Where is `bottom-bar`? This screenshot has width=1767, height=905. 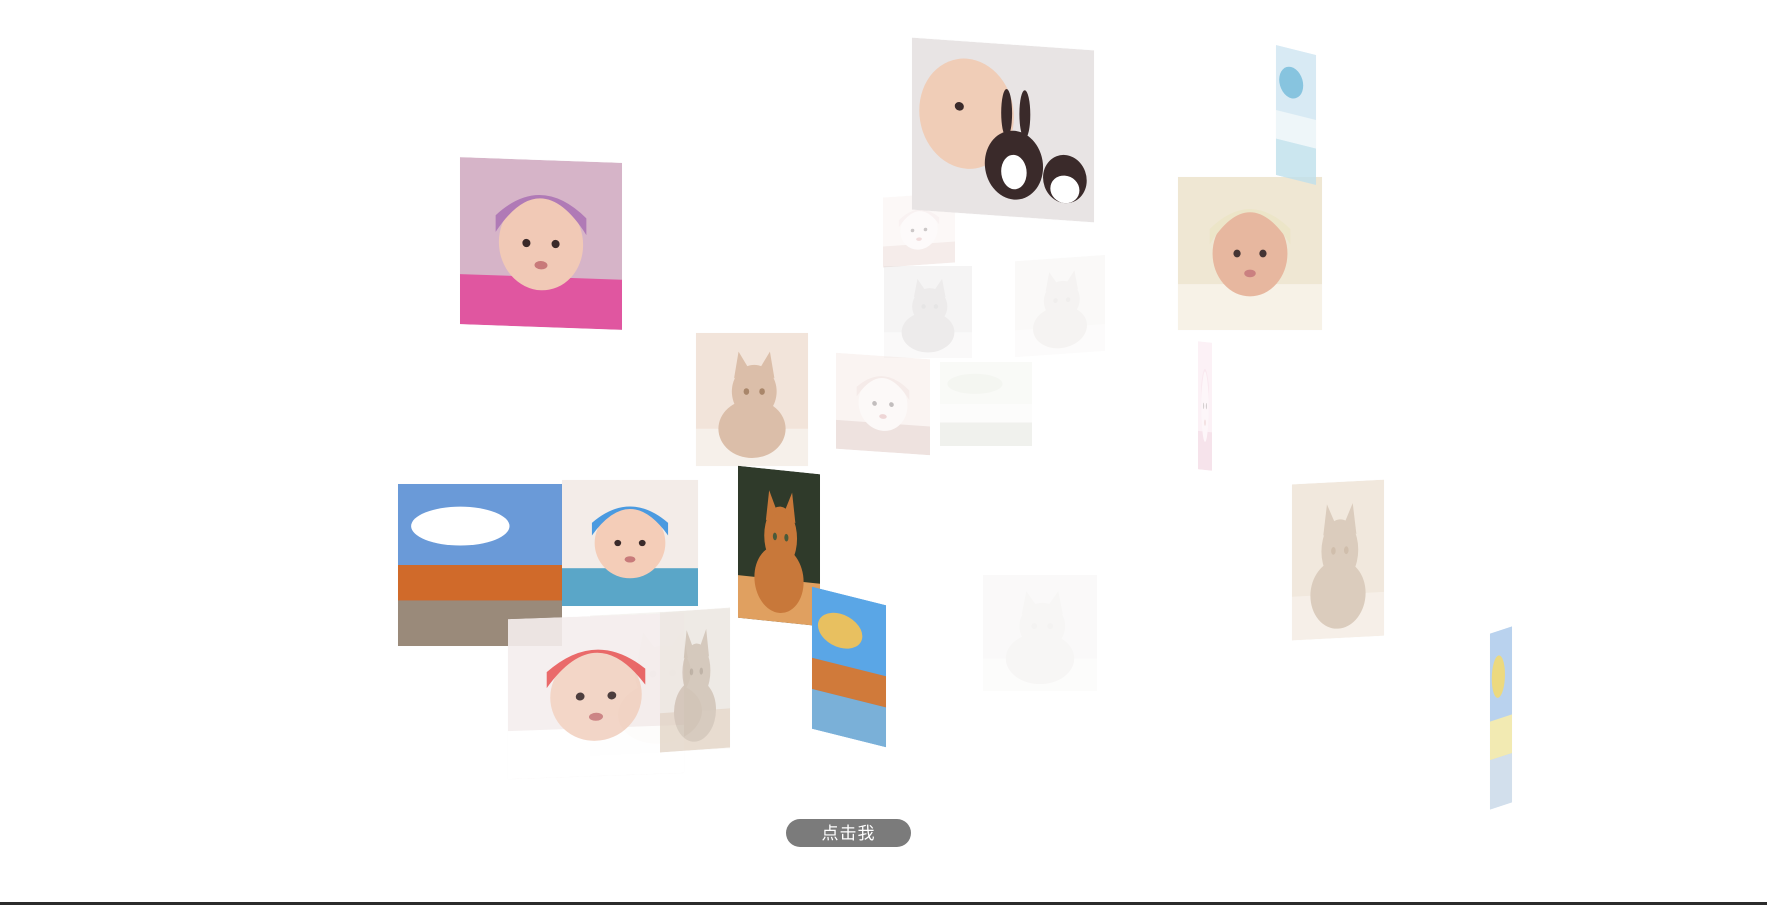
bottom-bar is located at coordinates (883, 903).